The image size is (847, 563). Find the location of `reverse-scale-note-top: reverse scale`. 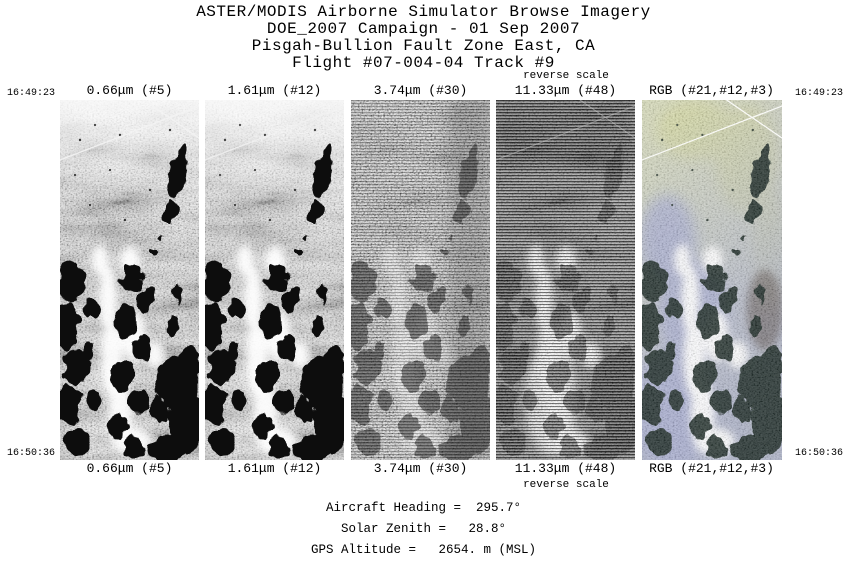

reverse-scale-note-top: reverse scale is located at coordinates (566, 76).